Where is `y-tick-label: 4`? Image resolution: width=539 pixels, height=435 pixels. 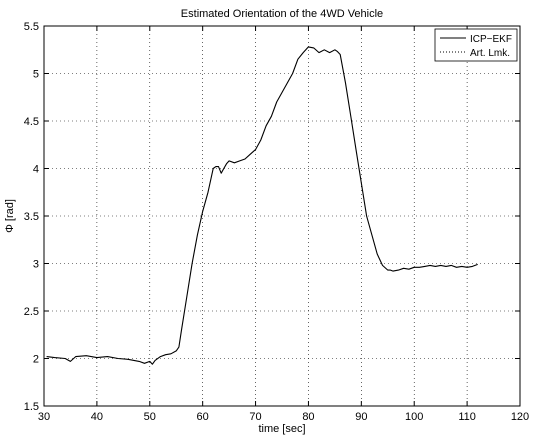
y-tick-label: 4 is located at coordinates (36, 170).